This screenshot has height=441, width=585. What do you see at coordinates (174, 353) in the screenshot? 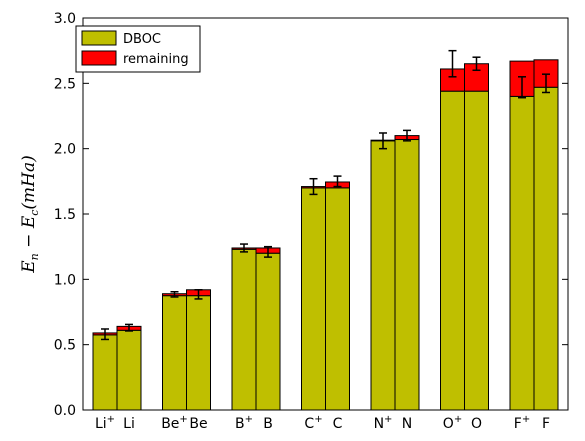
I see `bar-dboc-Be+` at bounding box center [174, 353].